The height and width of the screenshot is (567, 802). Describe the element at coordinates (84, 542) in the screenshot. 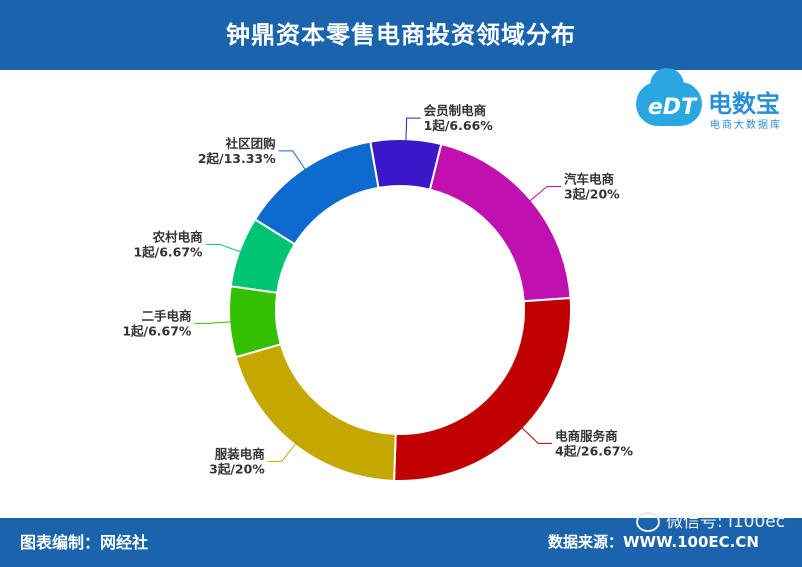

I see `chart-credit: 图表编制：网经社` at that location.